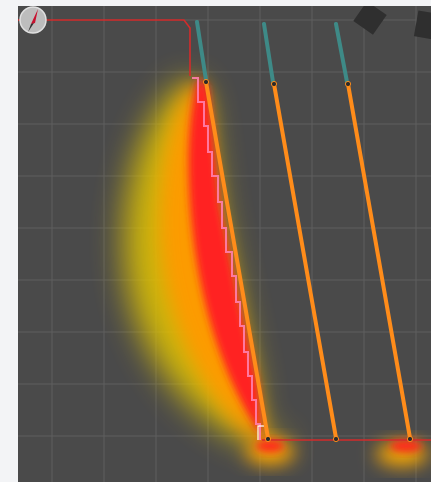 The width and height of the screenshot is (431, 482). What do you see at coordinates (226, 258) in the screenshot?
I see `step-edge` at bounding box center [226, 258].